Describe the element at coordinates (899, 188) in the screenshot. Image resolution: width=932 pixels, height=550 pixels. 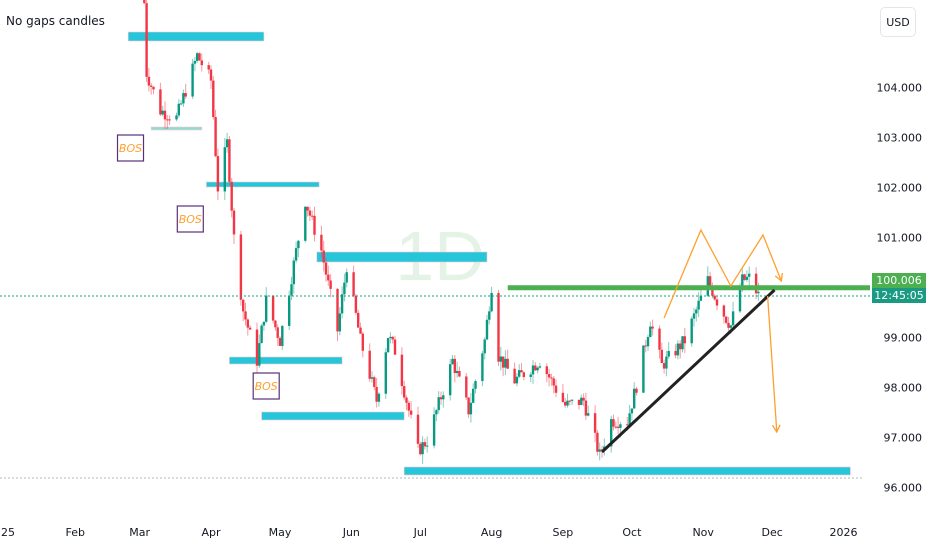
I see `y-tick-label: 102.000` at that location.